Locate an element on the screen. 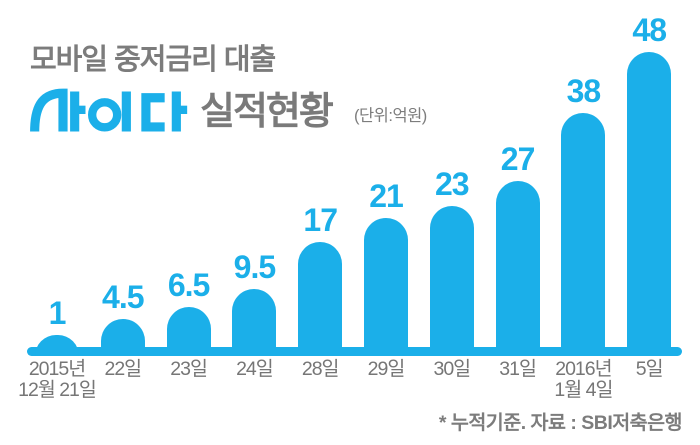  x-axis-label: 28일 is located at coordinates (320, 369).